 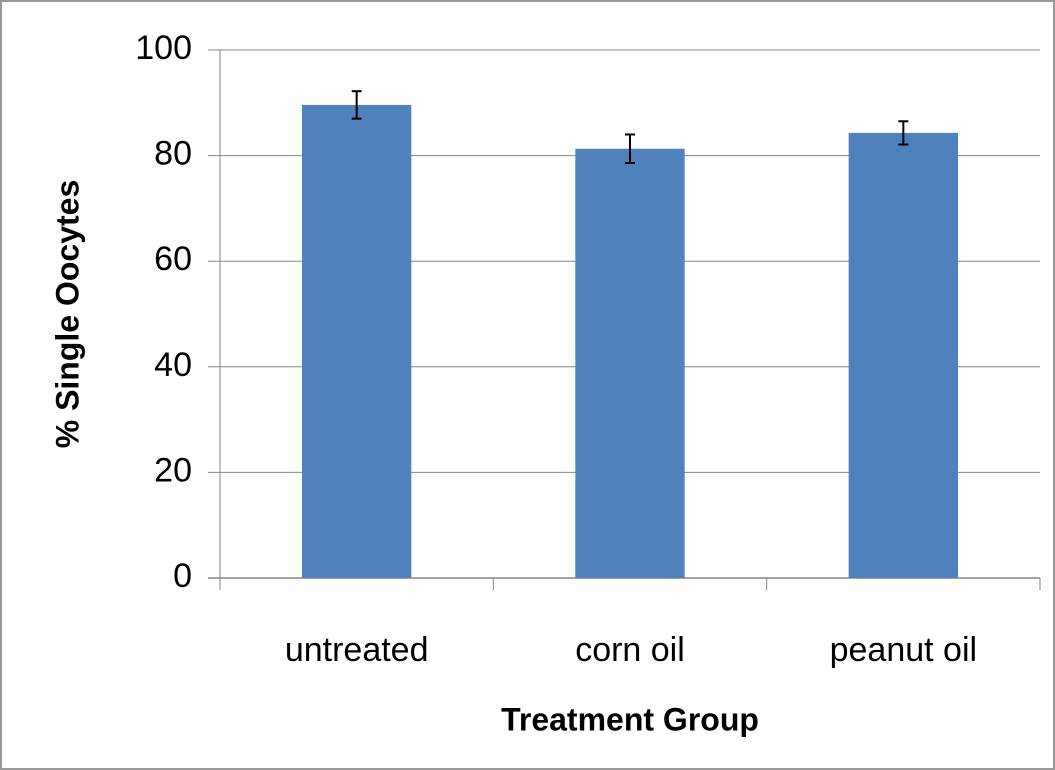 I want to click on y-tick-label: 100, so click(x=163, y=48).